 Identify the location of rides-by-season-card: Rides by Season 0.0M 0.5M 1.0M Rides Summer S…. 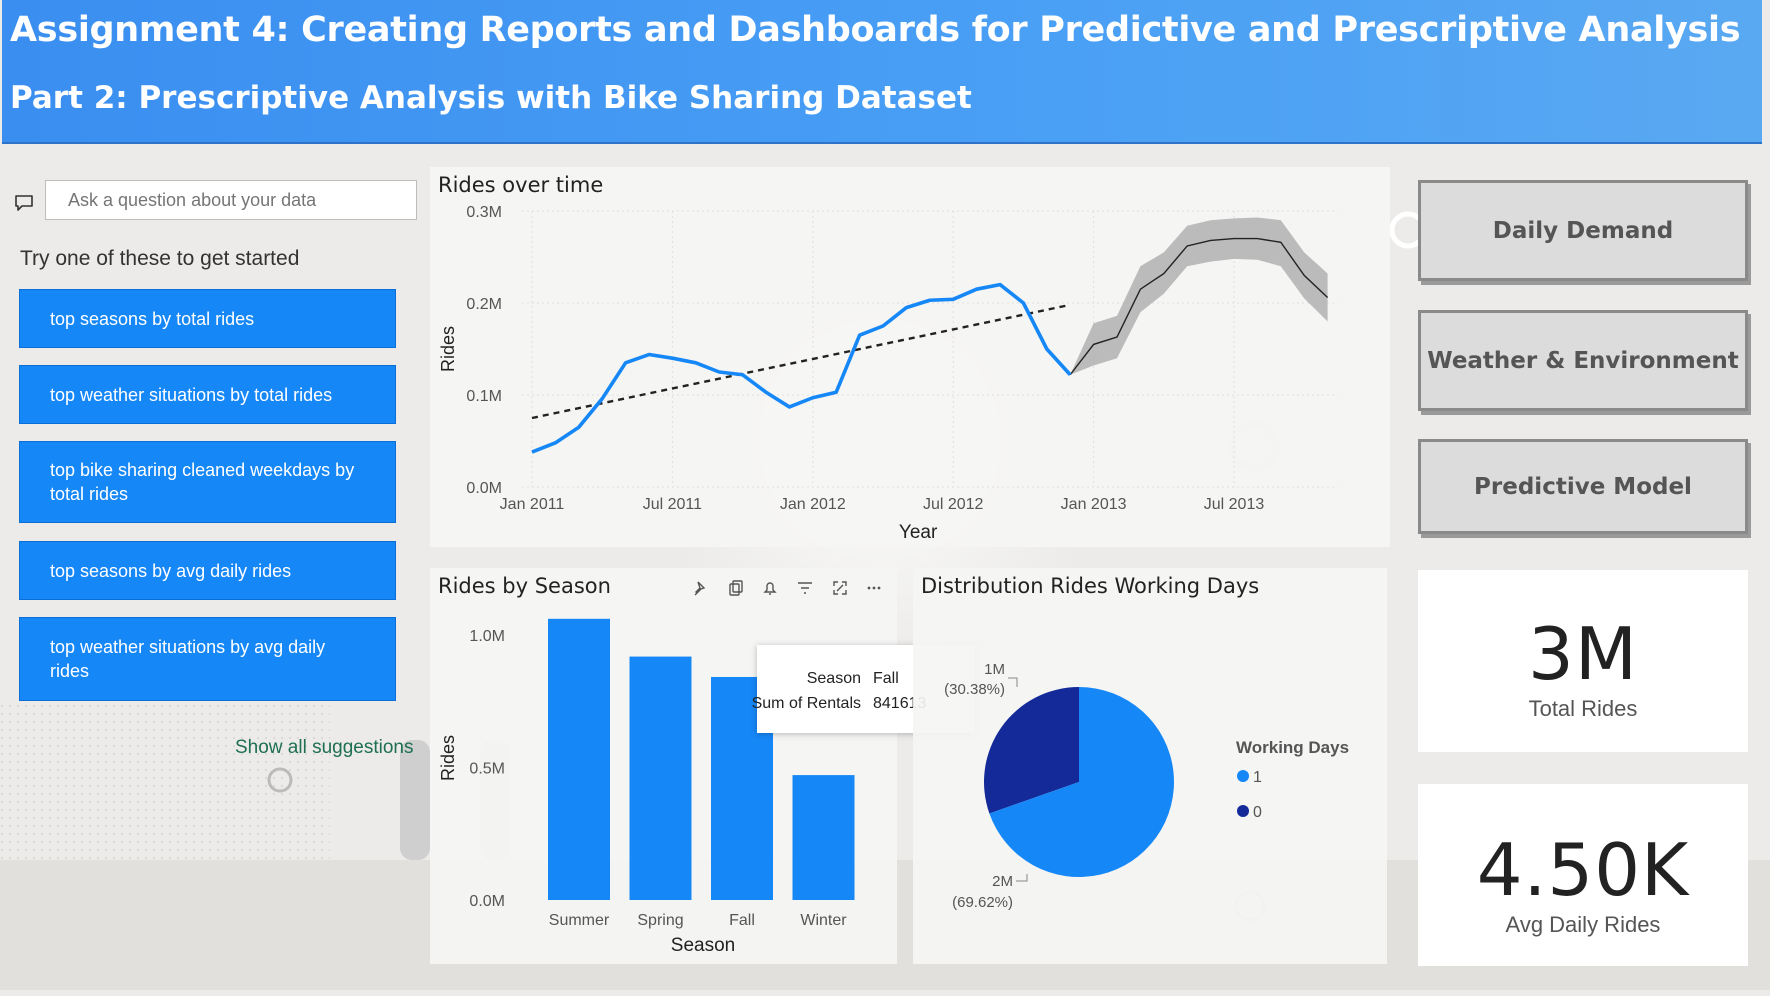
(663, 766).